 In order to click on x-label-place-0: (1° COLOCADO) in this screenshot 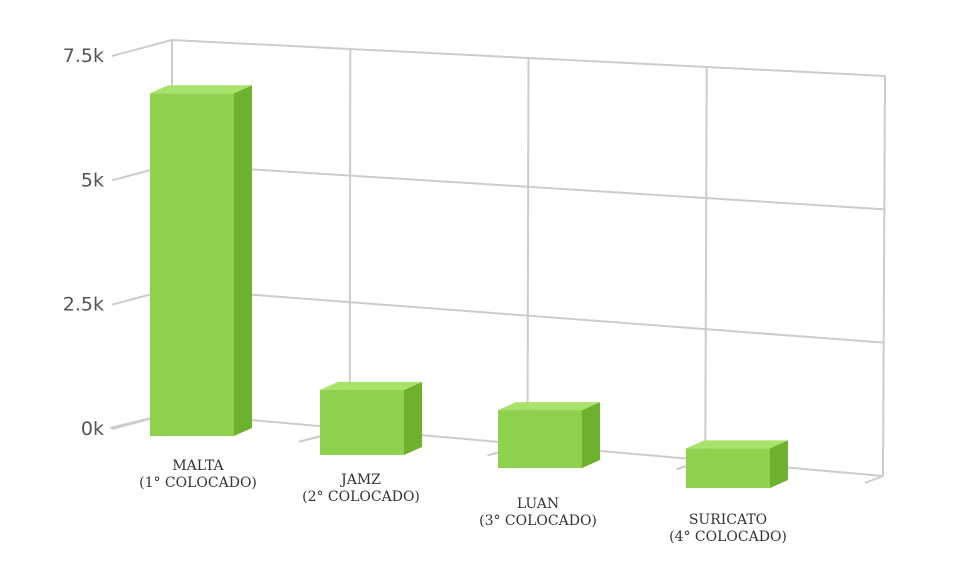, I will do `click(198, 483)`.